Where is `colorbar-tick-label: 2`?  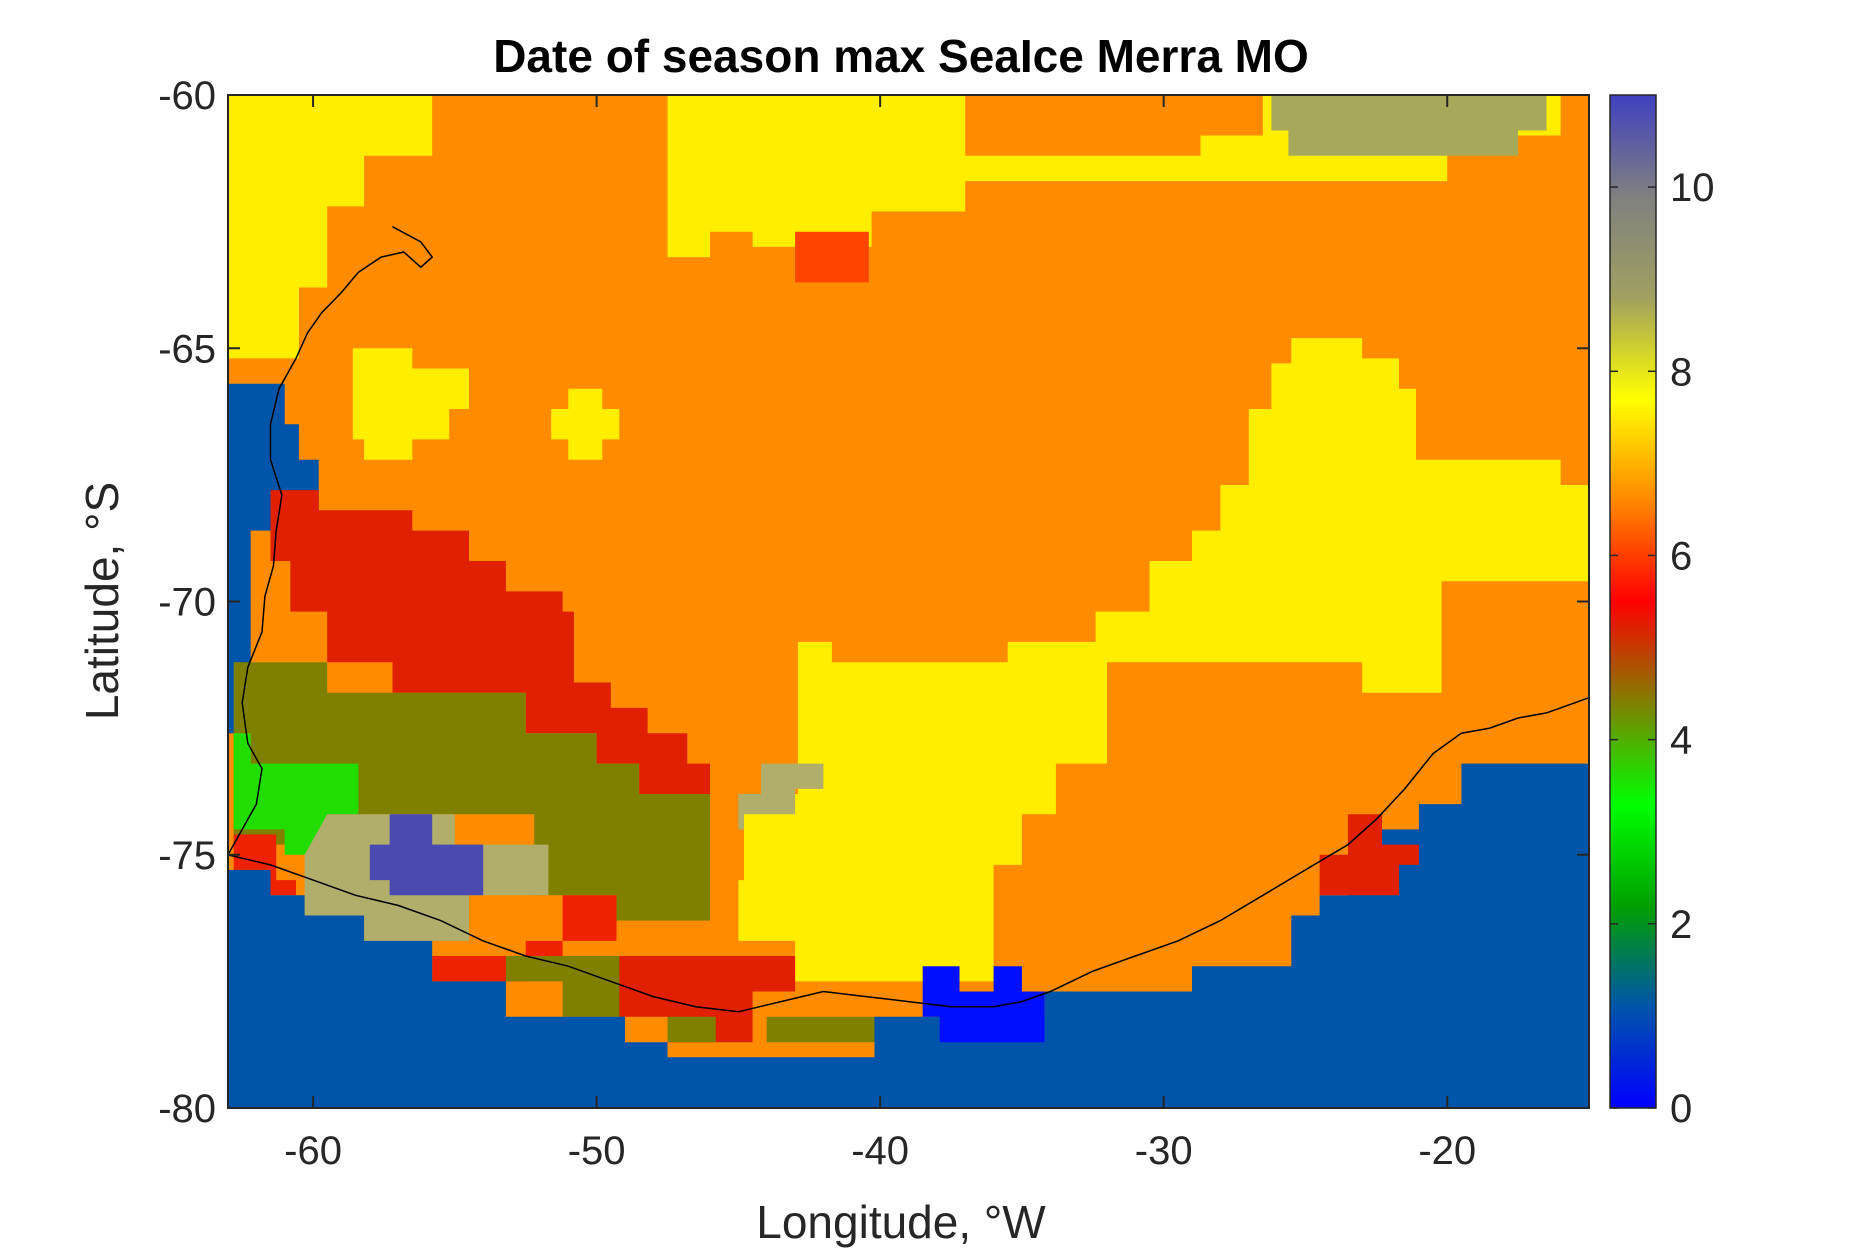
colorbar-tick-label: 2 is located at coordinates (1681, 925).